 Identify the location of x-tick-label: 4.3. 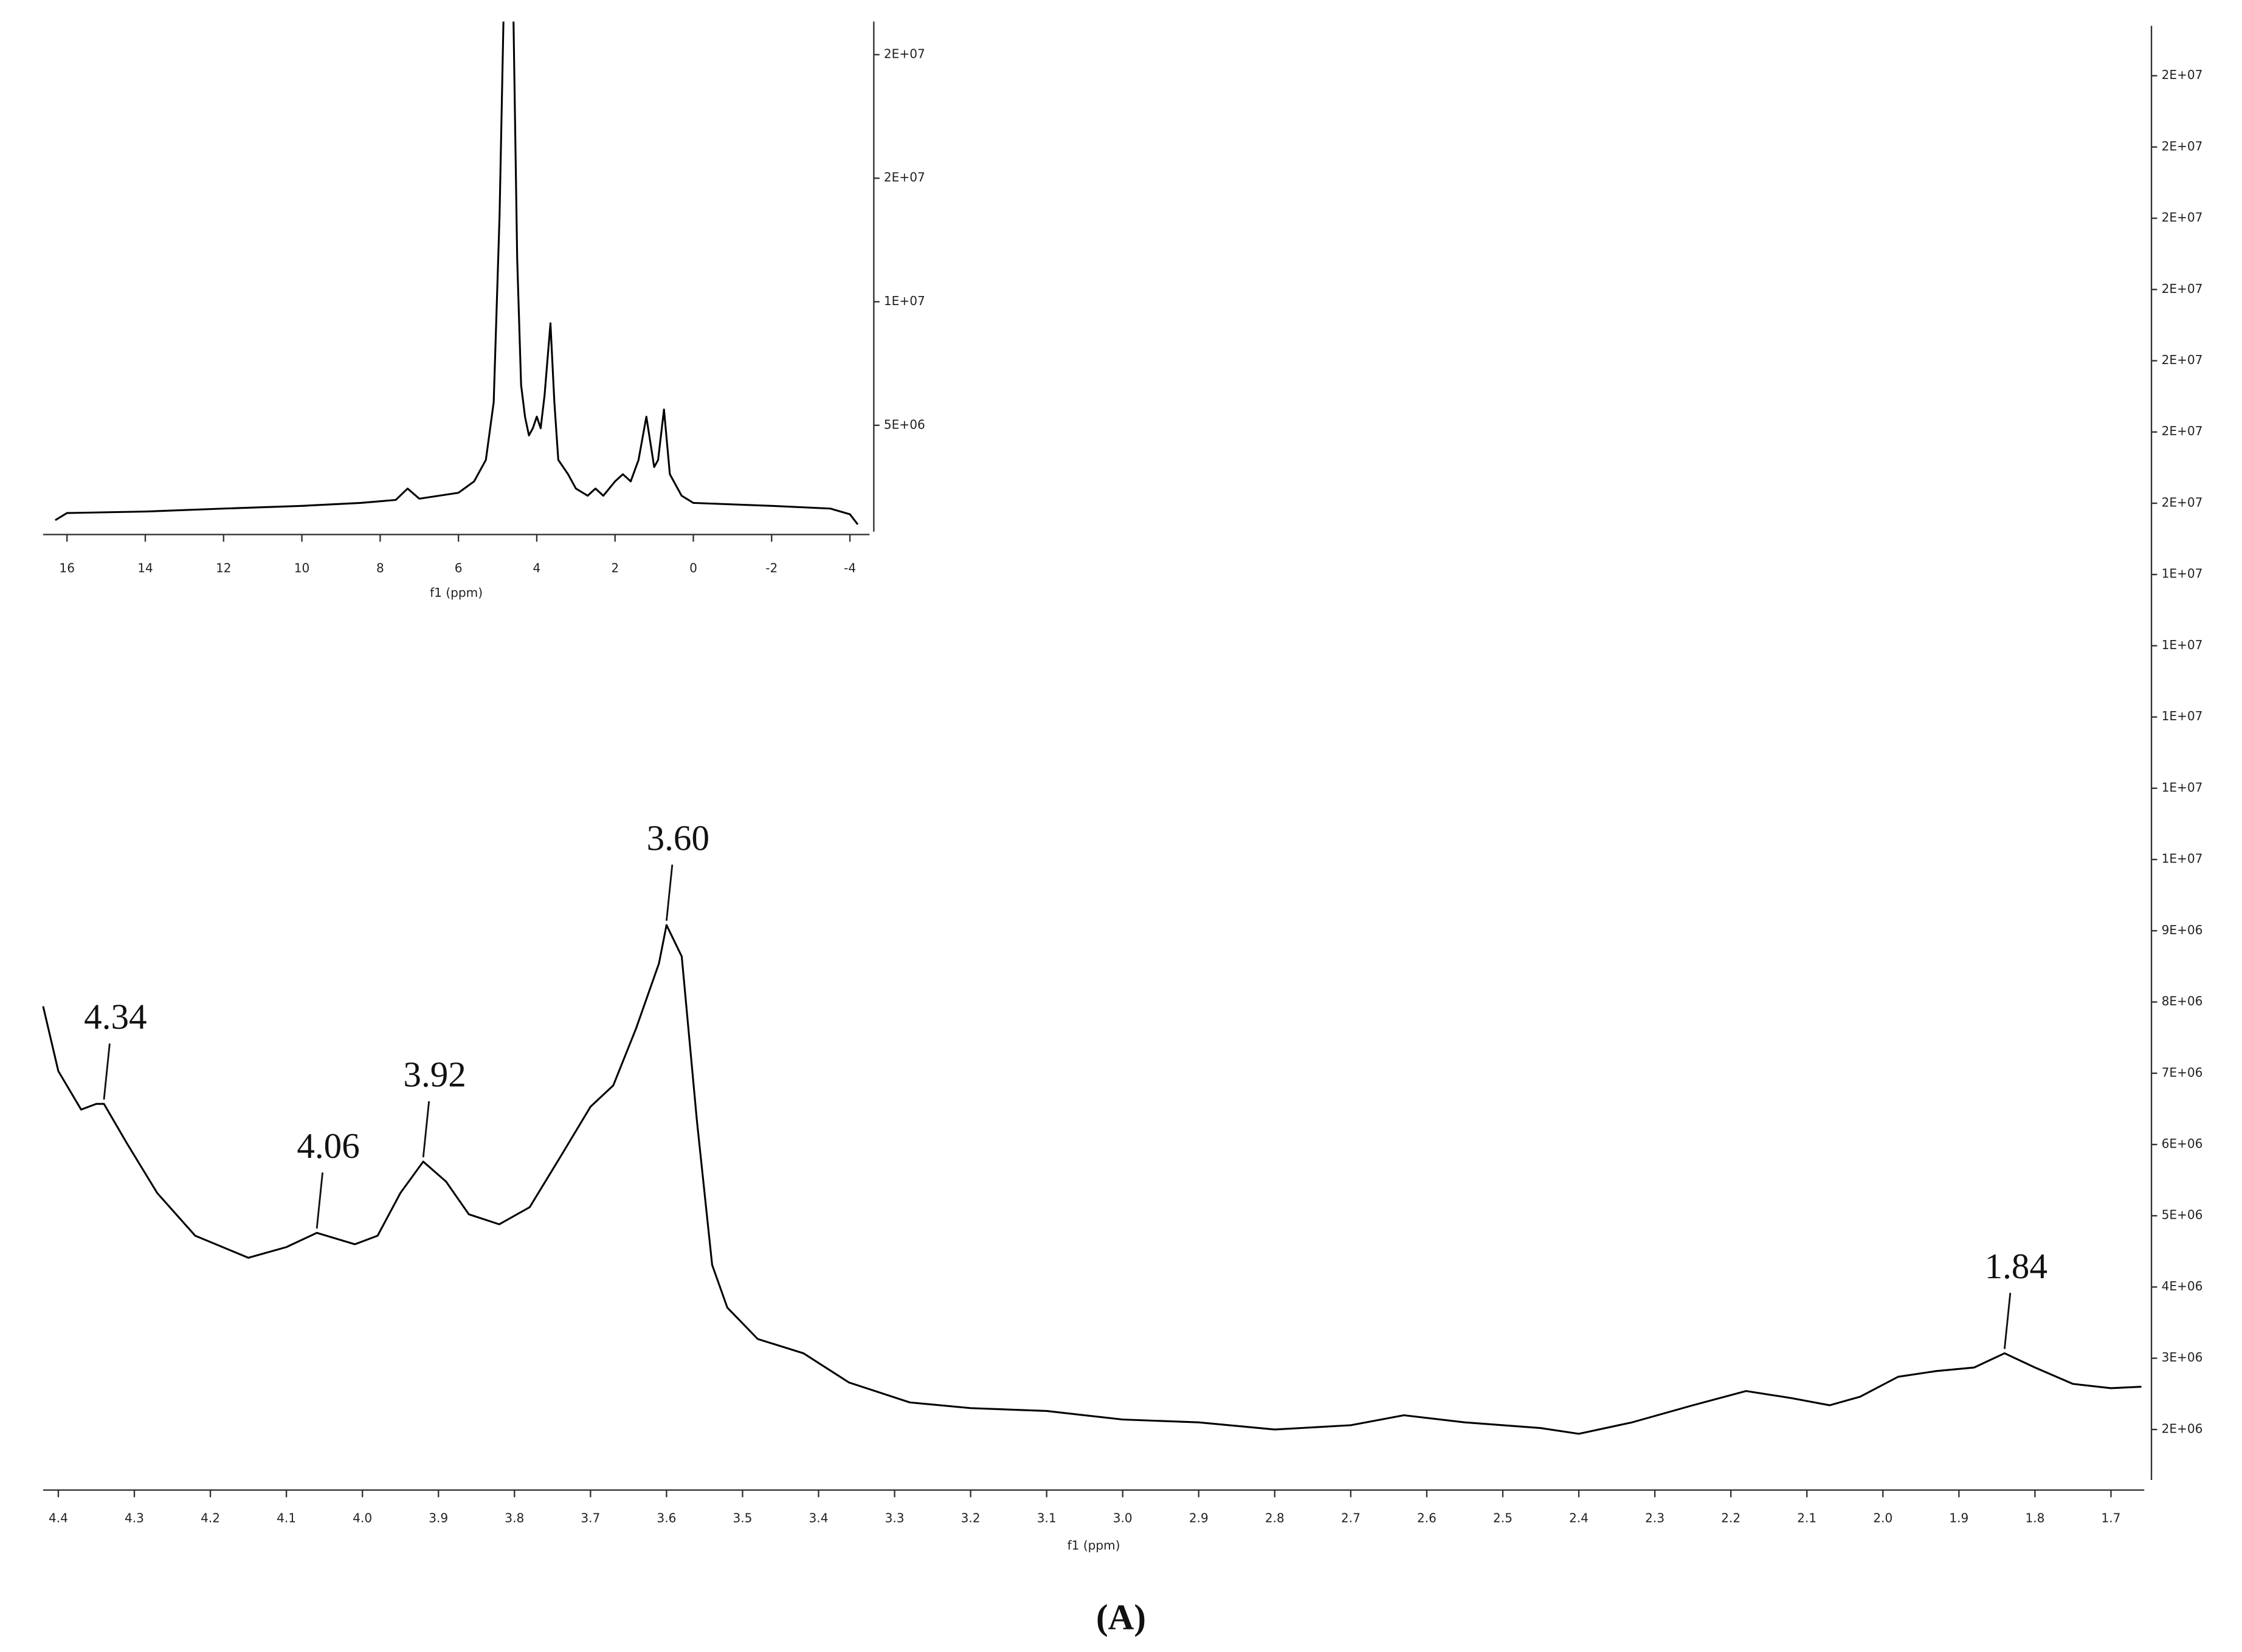
(134, 1517).